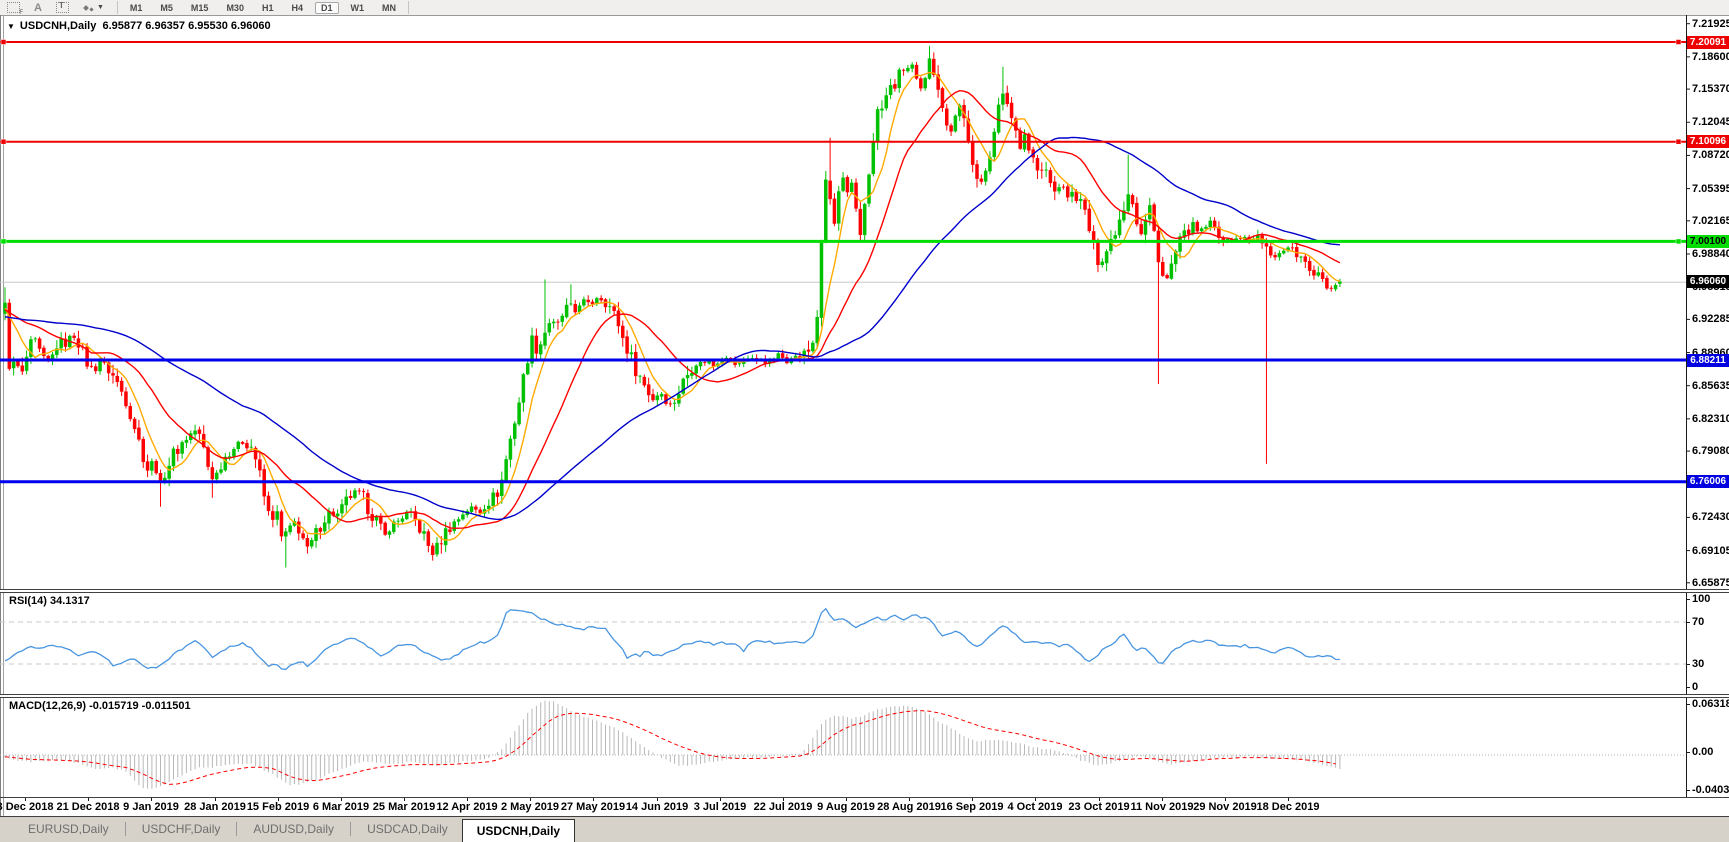 The height and width of the screenshot is (842, 1729). What do you see at coordinates (1099, 807) in the screenshot?
I see `date-axis-label: 23 Oct 2019` at bounding box center [1099, 807].